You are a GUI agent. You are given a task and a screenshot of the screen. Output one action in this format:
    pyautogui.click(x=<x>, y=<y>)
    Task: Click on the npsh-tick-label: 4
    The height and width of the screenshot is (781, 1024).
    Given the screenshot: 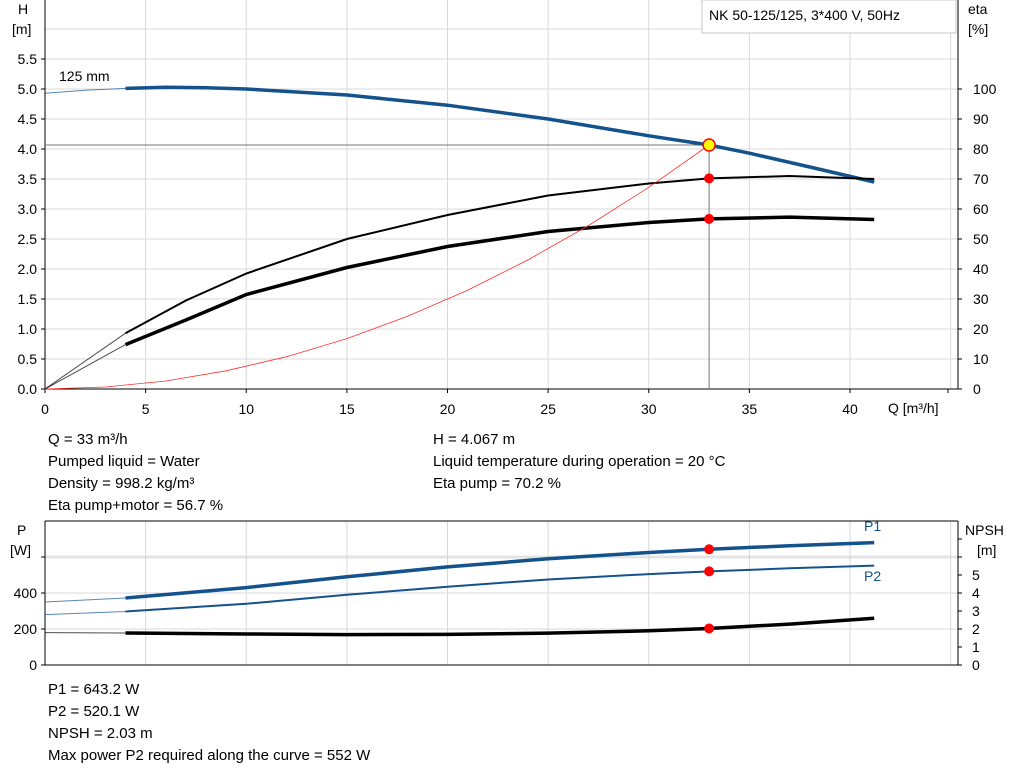 What is the action you would take?
    pyautogui.click(x=976, y=593)
    